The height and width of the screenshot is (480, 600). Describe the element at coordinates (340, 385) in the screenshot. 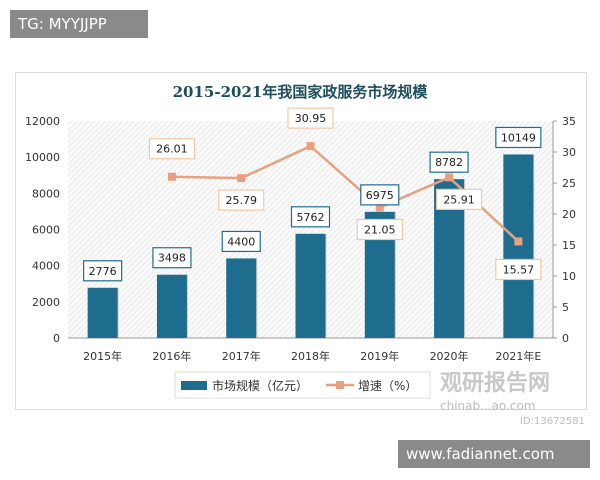

I see `legend-line-marker` at that location.